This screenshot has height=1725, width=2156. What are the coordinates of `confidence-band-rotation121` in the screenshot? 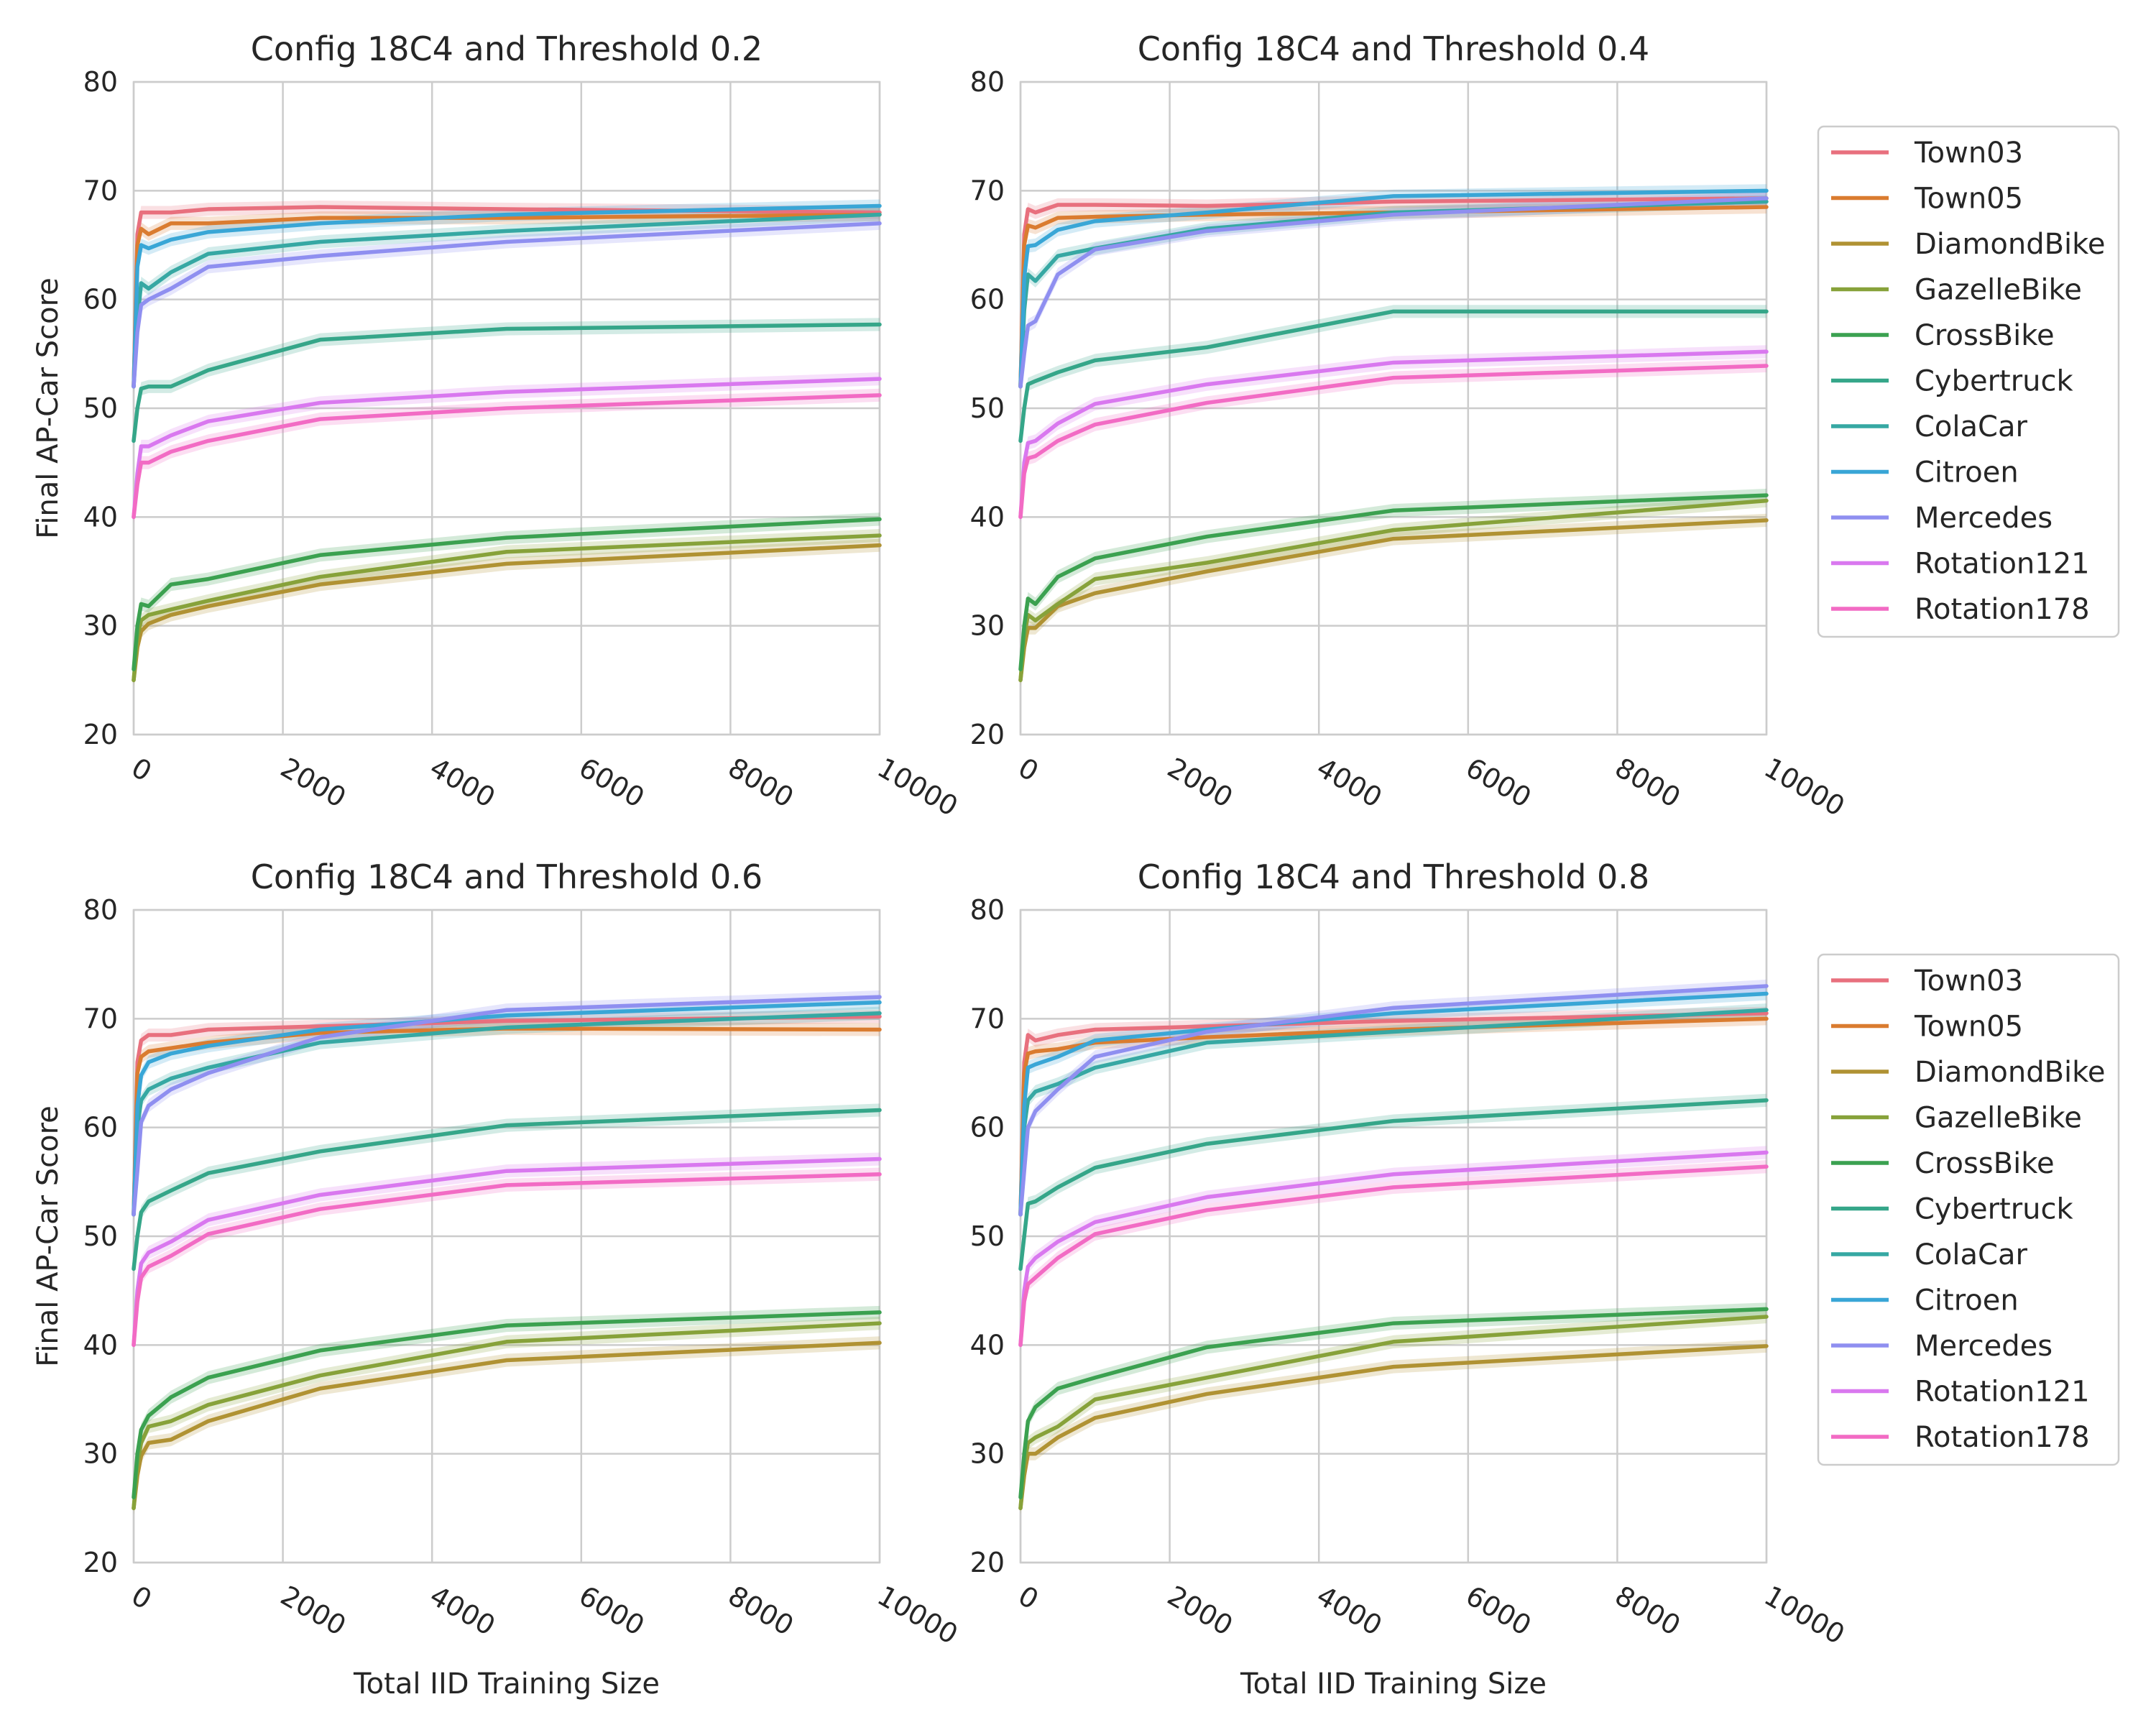 It's located at (1393, 434).